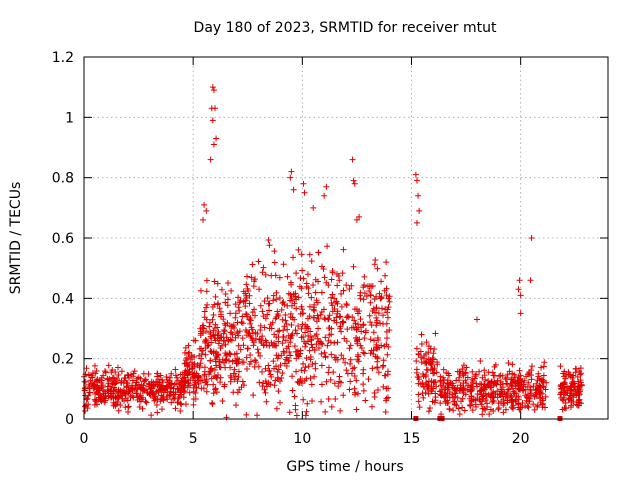 The width and height of the screenshot is (640, 480). What do you see at coordinates (63, 299) in the screenshot?
I see `y-tick-label: 0.4` at bounding box center [63, 299].